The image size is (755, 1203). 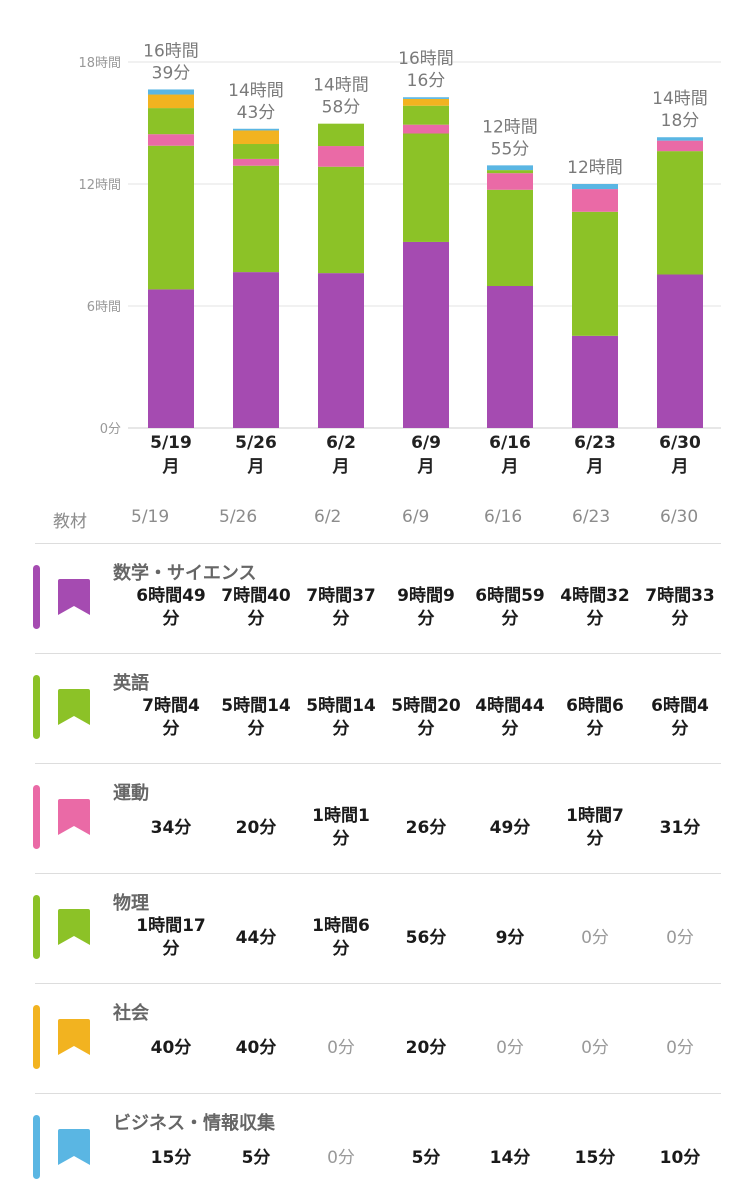 I want to click on subject-time-cell: 6時間49 分, so click(x=171, y=607).